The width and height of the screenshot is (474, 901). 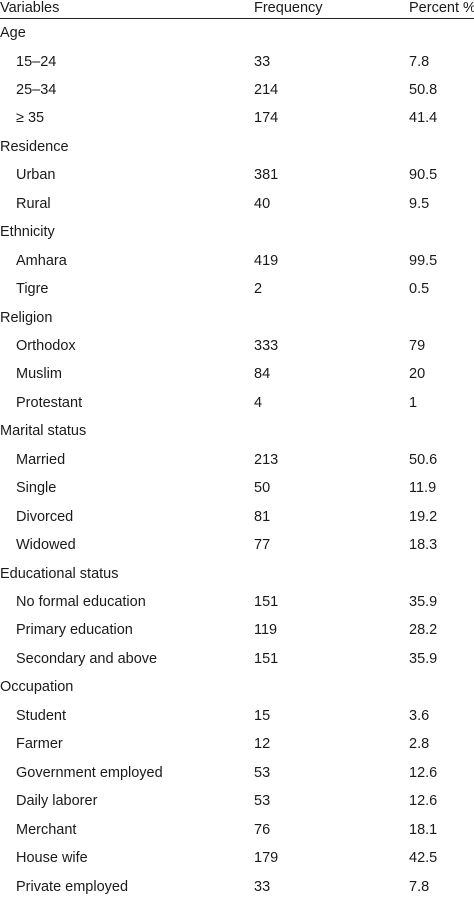 I want to click on table-row: No formal education 151 35.9, so click(x=237, y=602).